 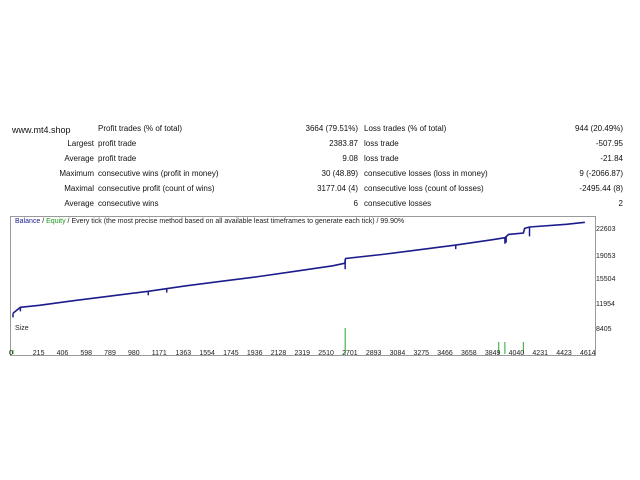 What do you see at coordinates (609, 143) in the screenshot?
I see `stats-value-right: -507.95` at bounding box center [609, 143].